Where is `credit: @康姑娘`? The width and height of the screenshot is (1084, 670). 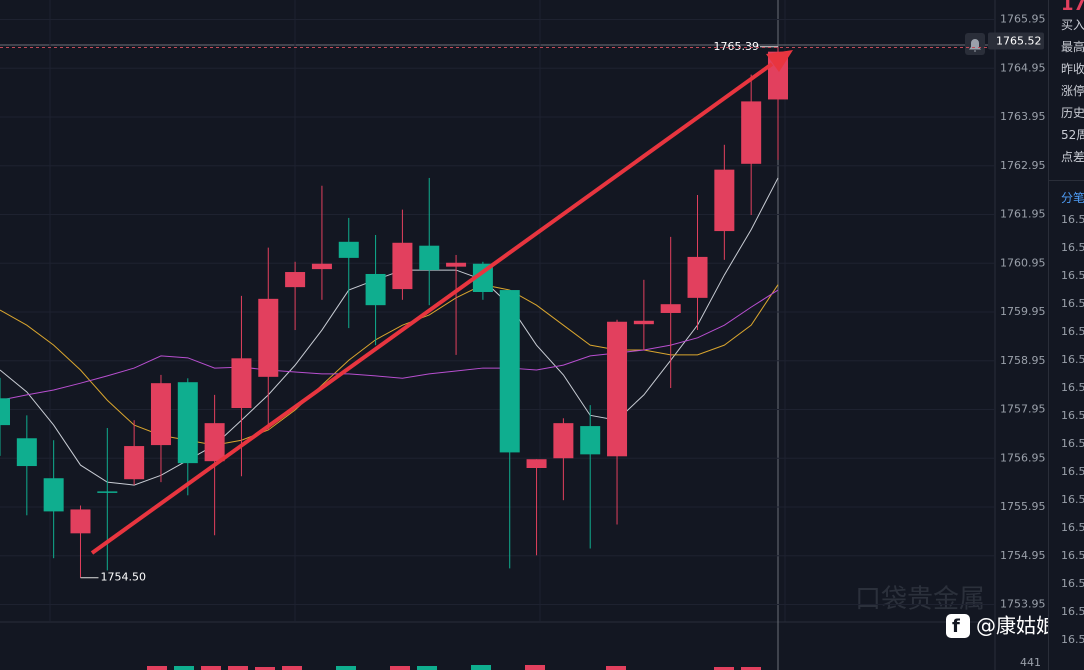
credit: @康姑娘 is located at coordinates (1012, 626).